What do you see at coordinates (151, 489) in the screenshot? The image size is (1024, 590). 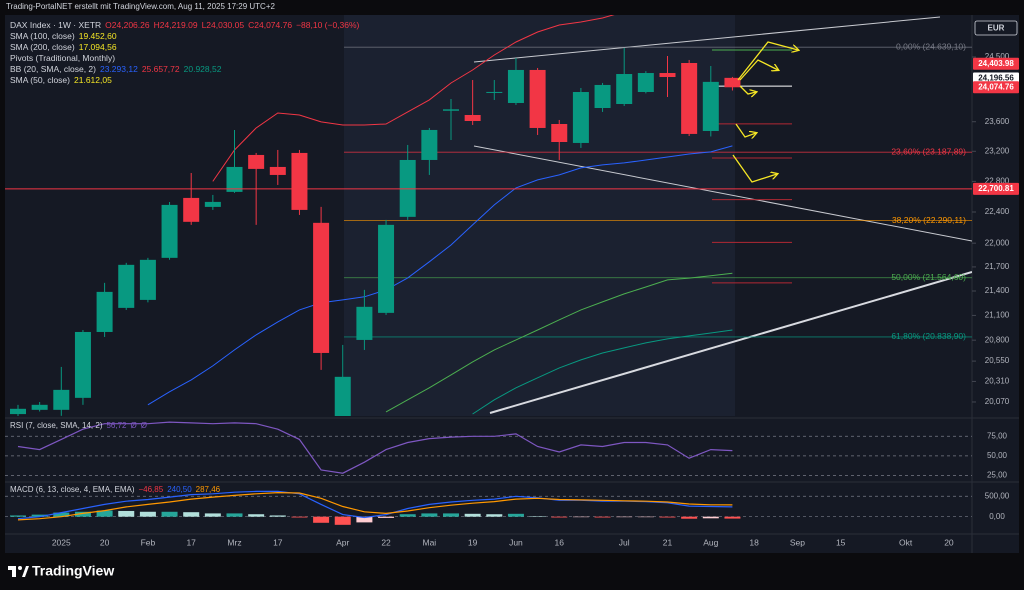 I see `macd-readout: −46,85` at bounding box center [151, 489].